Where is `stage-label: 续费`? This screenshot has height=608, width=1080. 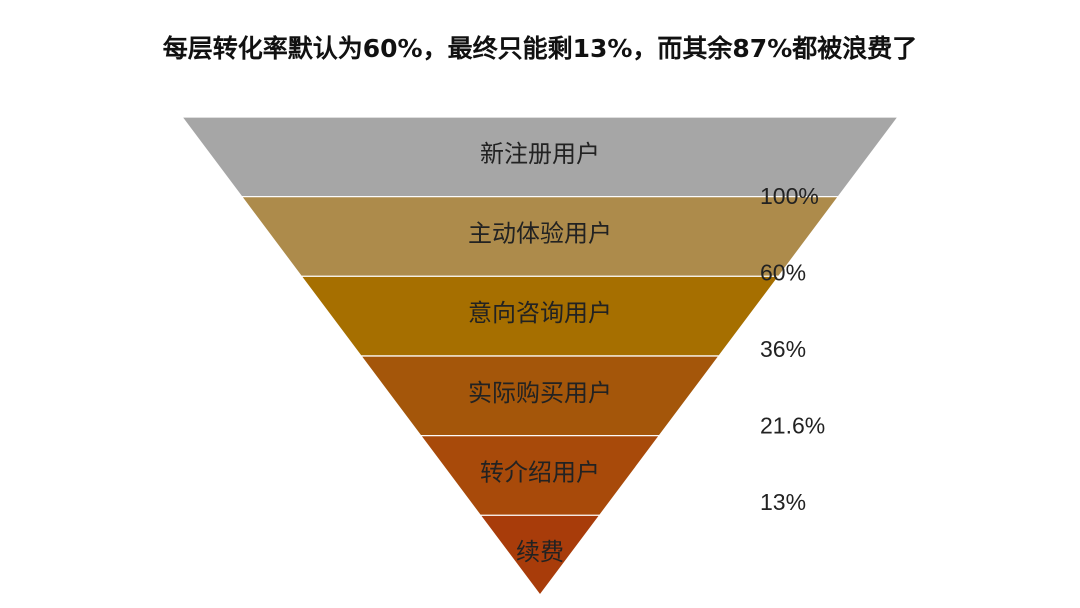
stage-label: 续费 is located at coordinates (540, 552).